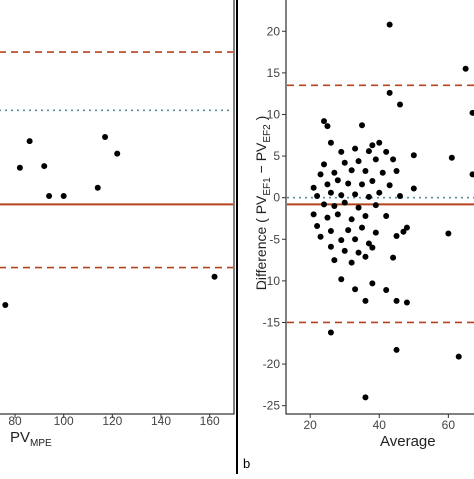 The height and width of the screenshot is (479, 474). I want to click on panel-a-x-tick-label: 160, so click(210, 421).